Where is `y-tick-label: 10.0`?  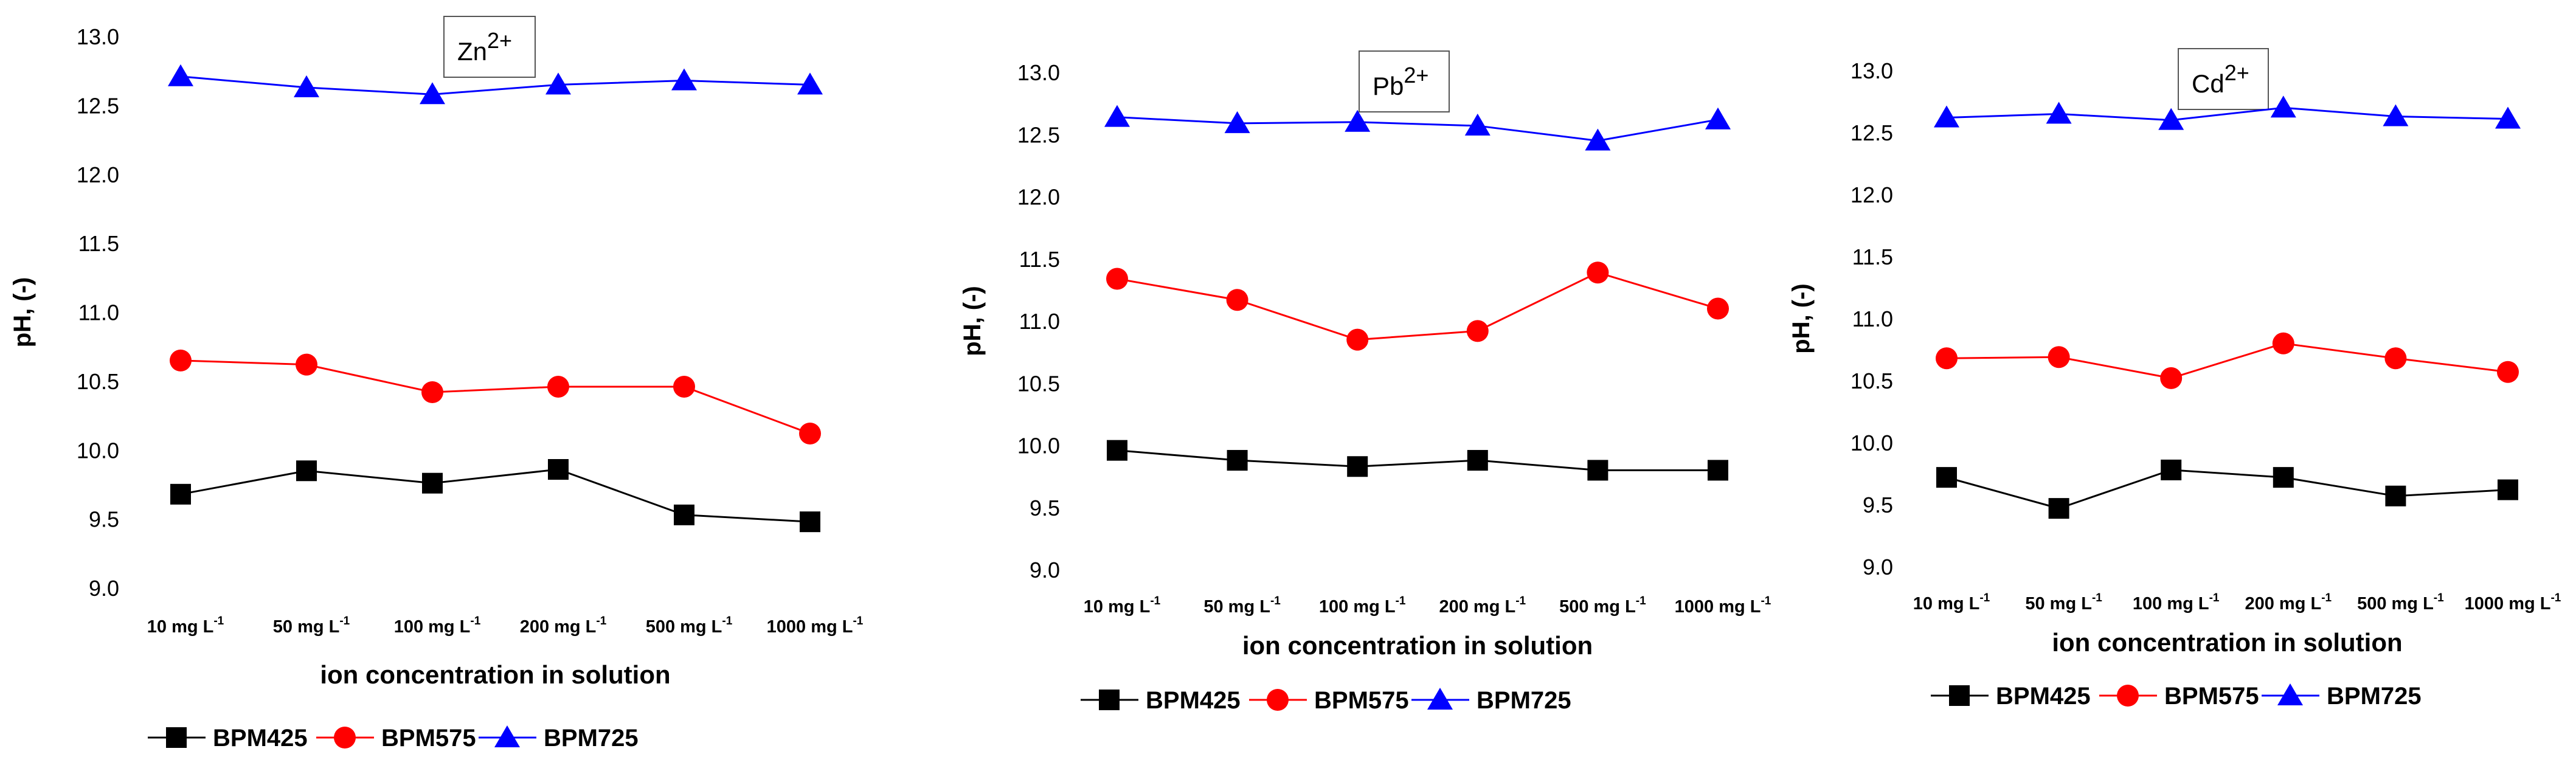 y-tick-label: 10.0 is located at coordinates (1872, 442).